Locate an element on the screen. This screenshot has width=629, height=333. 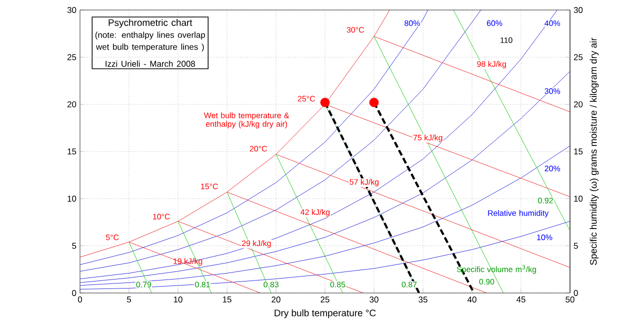
x-tick-label: 50 is located at coordinates (570, 299).